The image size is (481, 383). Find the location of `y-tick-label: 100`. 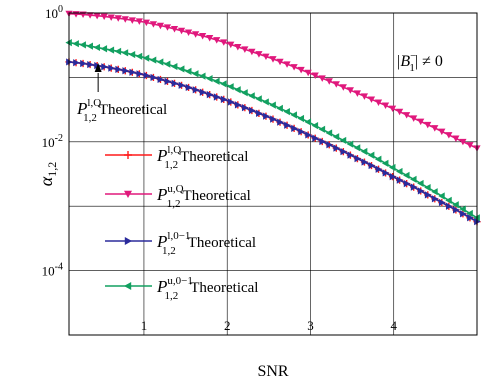

y-tick-label: 100 is located at coordinates (54, 12).